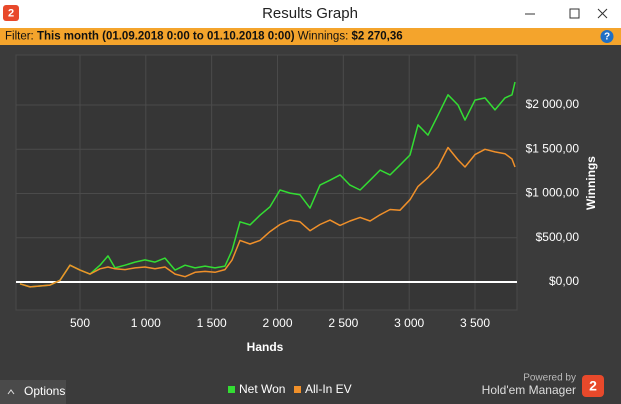 The height and width of the screenshot is (404, 621). What do you see at coordinates (146, 323) in the screenshot?
I see `x-tick-label: 1 000` at bounding box center [146, 323].